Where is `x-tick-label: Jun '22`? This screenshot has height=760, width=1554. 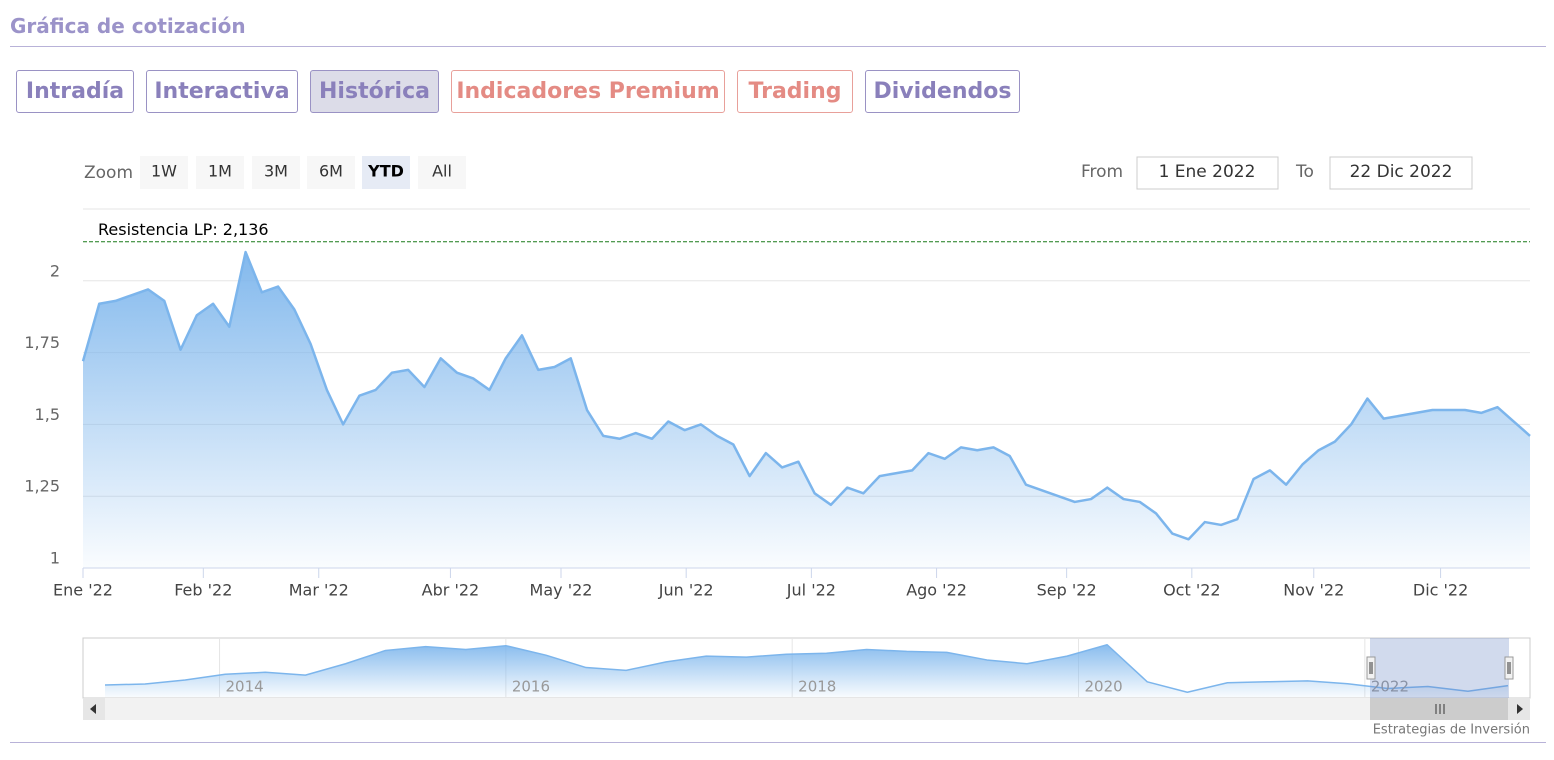
x-tick-label: Jun '22 is located at coordinates (686, 590).